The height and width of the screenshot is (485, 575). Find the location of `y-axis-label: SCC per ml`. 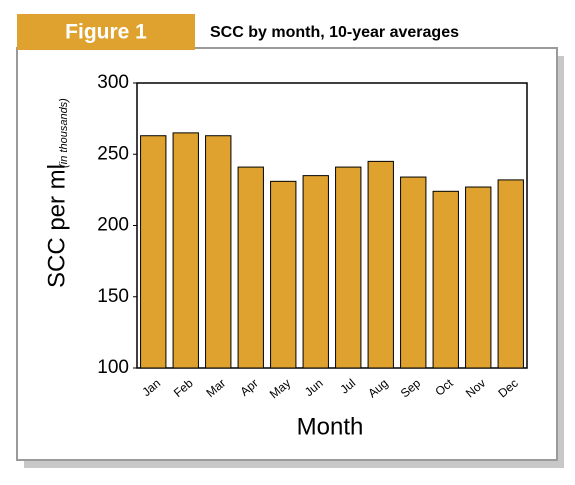

y-axis-label: SCC per ml is located at coordinates (56, 226).